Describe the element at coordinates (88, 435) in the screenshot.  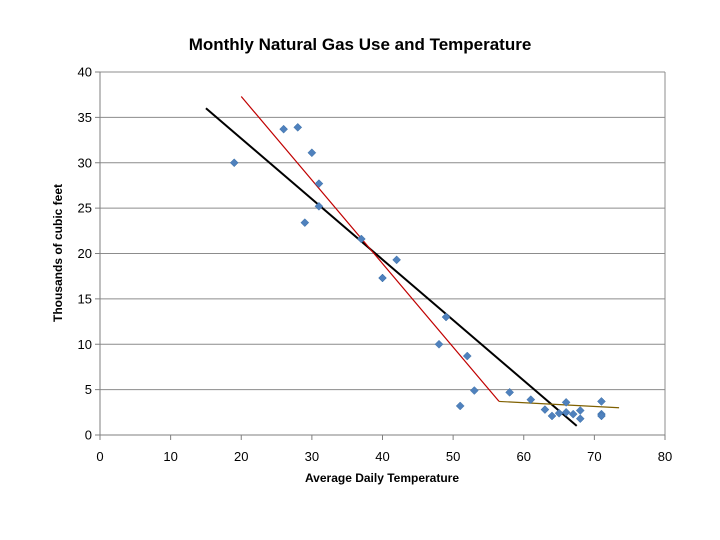
I see `y-tick-label: 0` at that location.